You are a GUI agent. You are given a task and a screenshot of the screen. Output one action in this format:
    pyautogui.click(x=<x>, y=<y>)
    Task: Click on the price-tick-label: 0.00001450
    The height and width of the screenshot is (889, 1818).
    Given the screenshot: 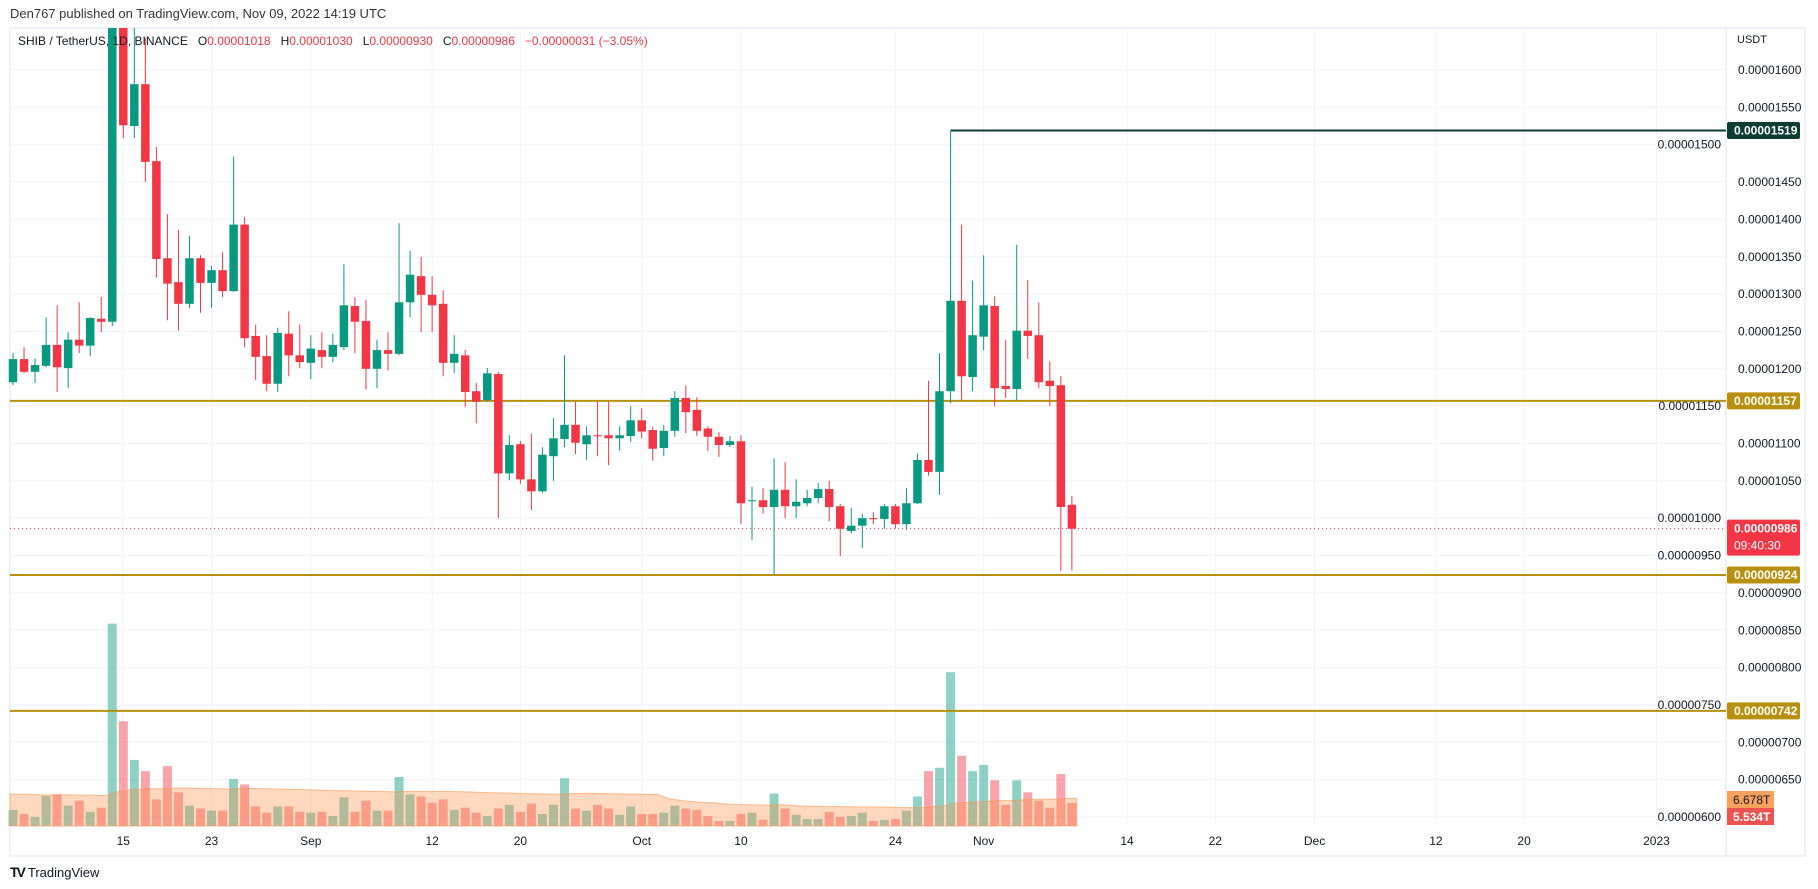 What is the action you would take?
    pyautogui.click(x=1770, y=182)
    